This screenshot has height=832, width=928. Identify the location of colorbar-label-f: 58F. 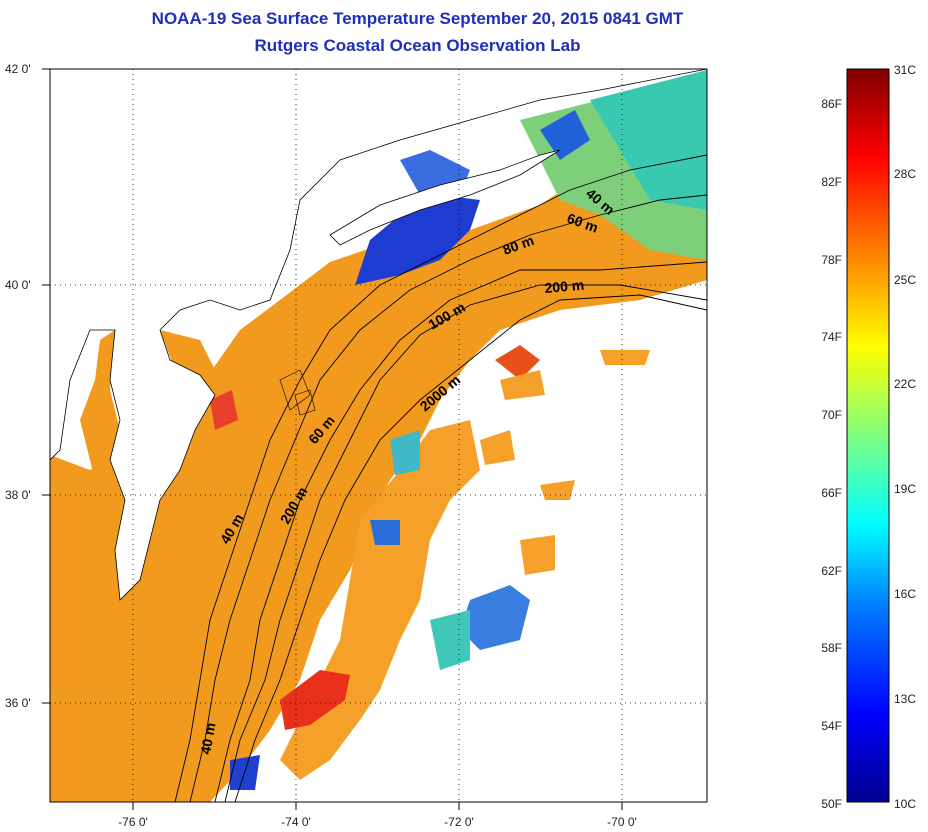
(831, 648).